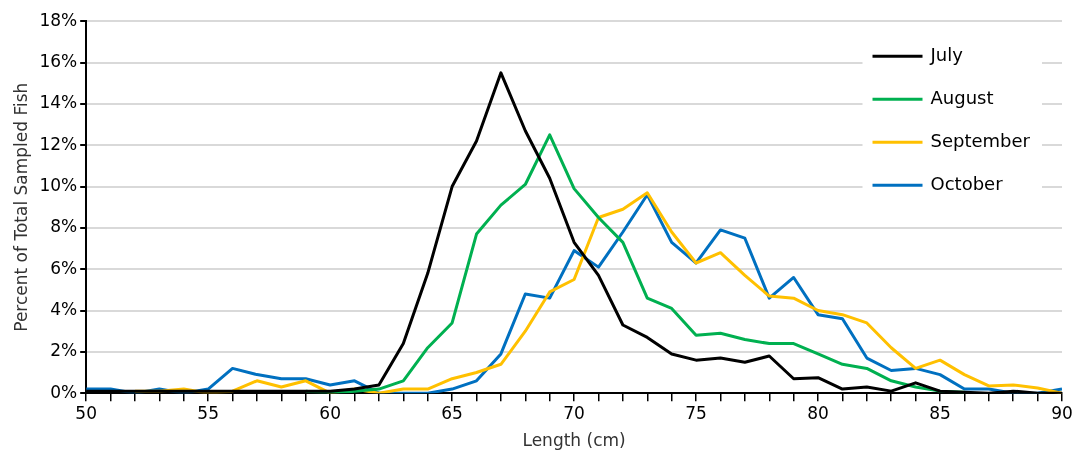 The width and height of the screenshot is (1086, 464). Describe the element at coordinates (696, 412) in the screenshot. I see `x-tick-label: 75` at that location.